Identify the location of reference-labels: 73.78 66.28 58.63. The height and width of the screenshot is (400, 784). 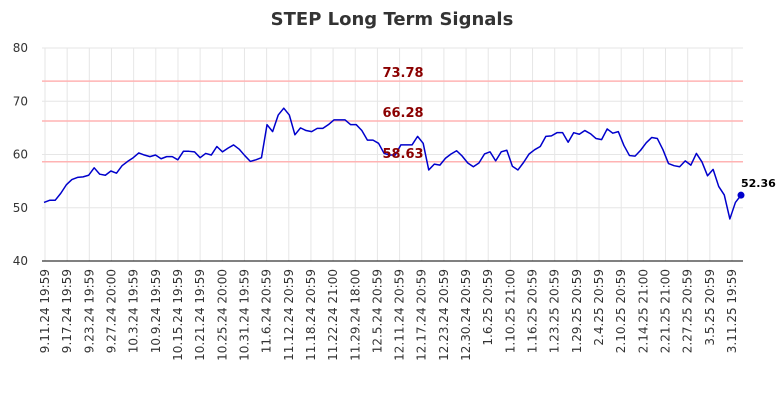
(402, 114).